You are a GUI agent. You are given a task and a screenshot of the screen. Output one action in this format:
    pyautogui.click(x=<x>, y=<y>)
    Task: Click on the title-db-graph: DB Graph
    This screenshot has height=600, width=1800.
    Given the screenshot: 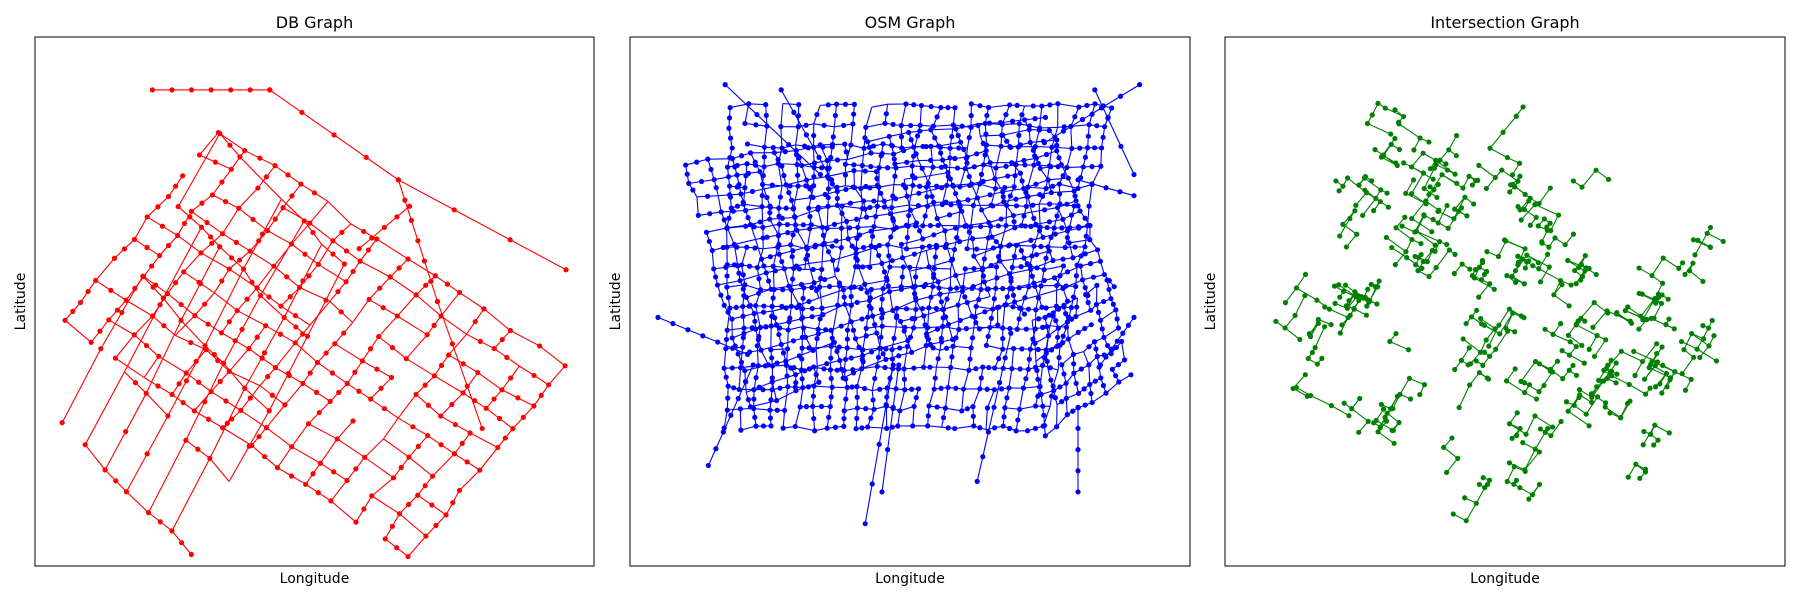 What is the action you would take?
    pyautogui.click(x=314, y=22)
    